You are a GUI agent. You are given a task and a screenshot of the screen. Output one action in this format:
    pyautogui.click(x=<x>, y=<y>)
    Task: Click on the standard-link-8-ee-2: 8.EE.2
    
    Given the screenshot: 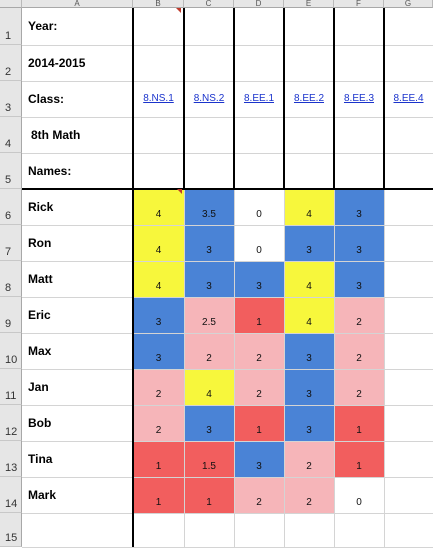 What is the action you would take?
    pyautogui.click(x=309, y=98)
    